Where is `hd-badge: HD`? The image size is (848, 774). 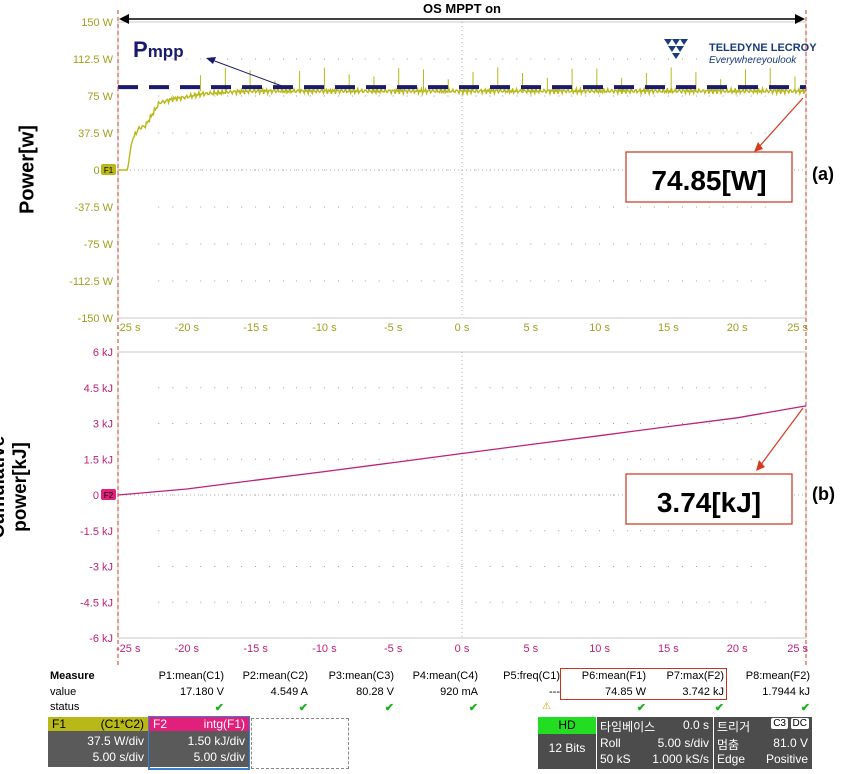 hd-badge: HD is located at coordinates (567, 725).